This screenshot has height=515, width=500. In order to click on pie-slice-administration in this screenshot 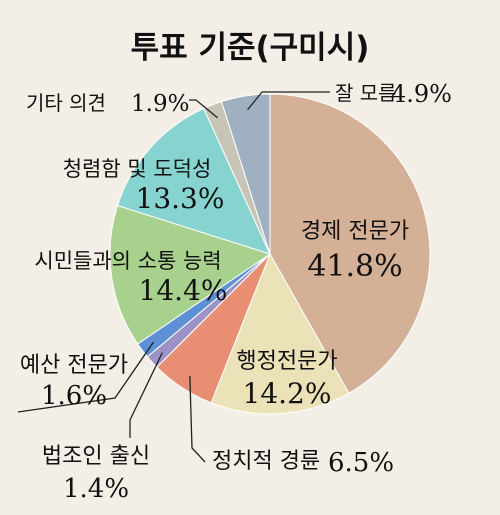, I will do `click(280, 333)`.